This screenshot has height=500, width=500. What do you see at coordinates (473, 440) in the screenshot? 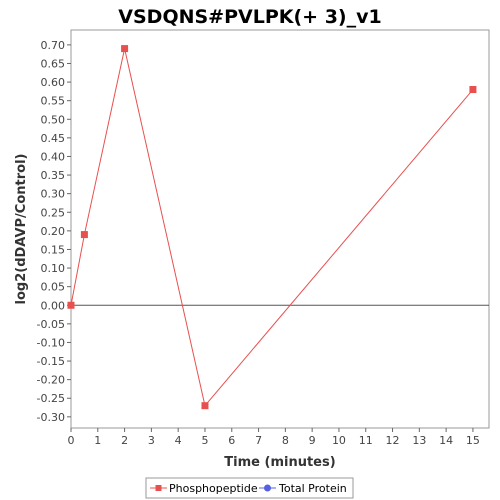
I see `x-tick-label: 15` at bounding box center [473, 440].